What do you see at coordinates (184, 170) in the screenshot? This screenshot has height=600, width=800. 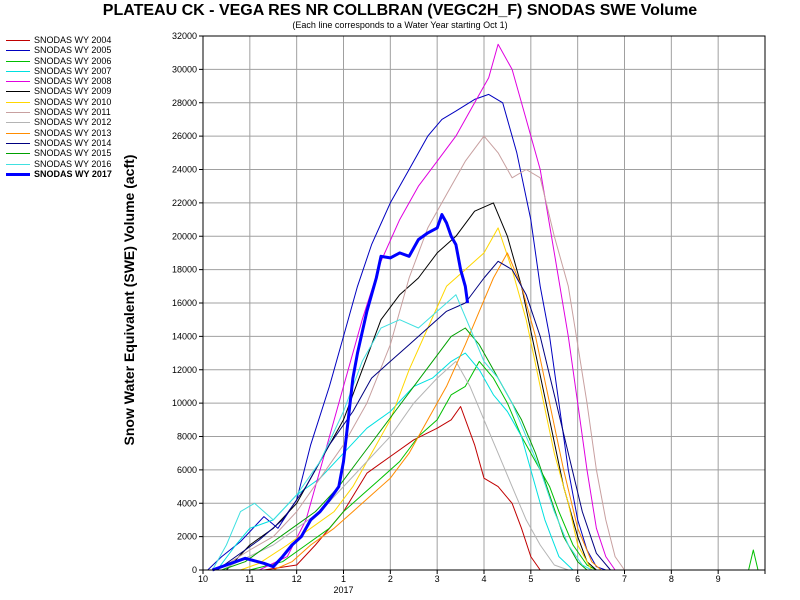 I see `y-tick-label: 24000` at bounding box center [184, 170].